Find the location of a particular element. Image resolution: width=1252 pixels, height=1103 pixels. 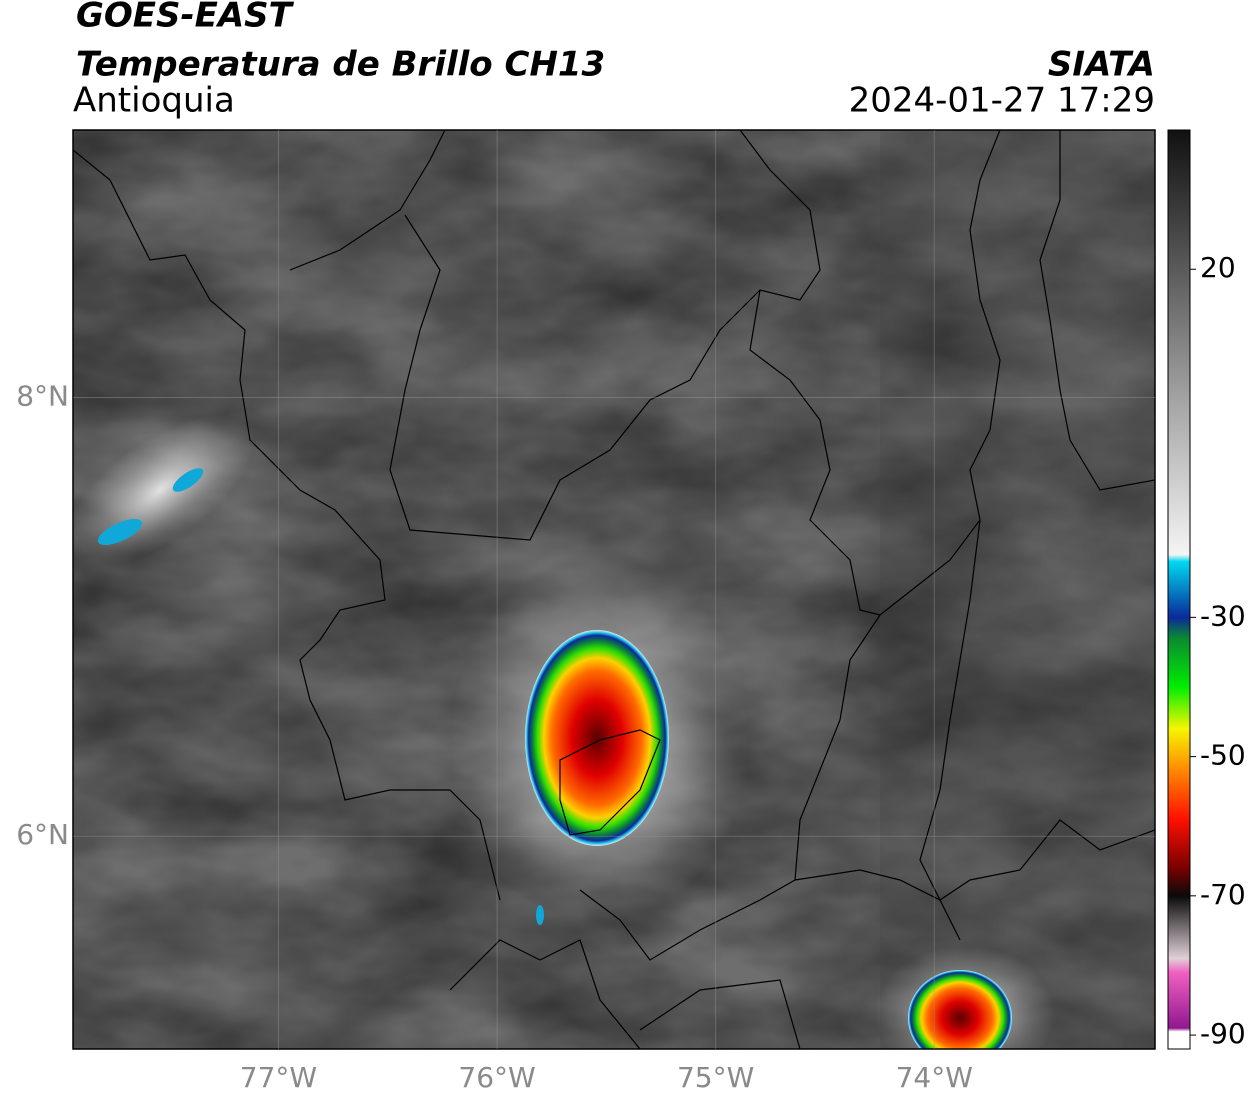

colorbar is located at coordinates (1179, 589).